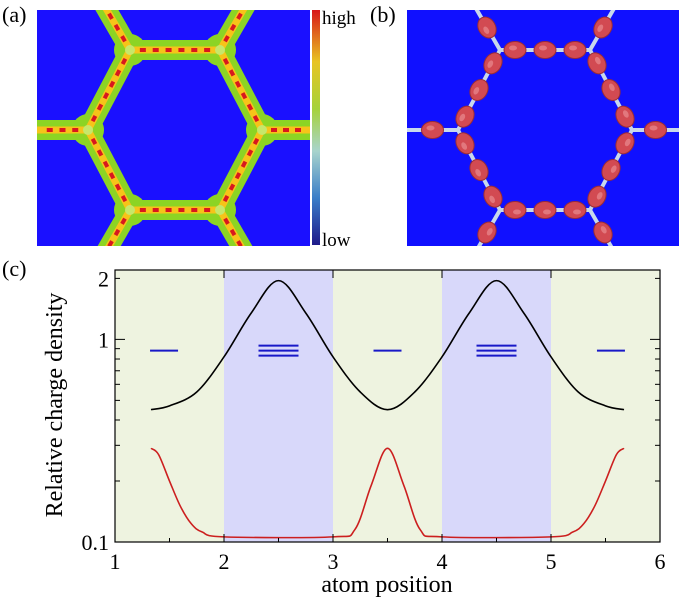 The width and height of the screenshot is (682, 602). I want to click on panel-label-a: (a), so click(14, 14).